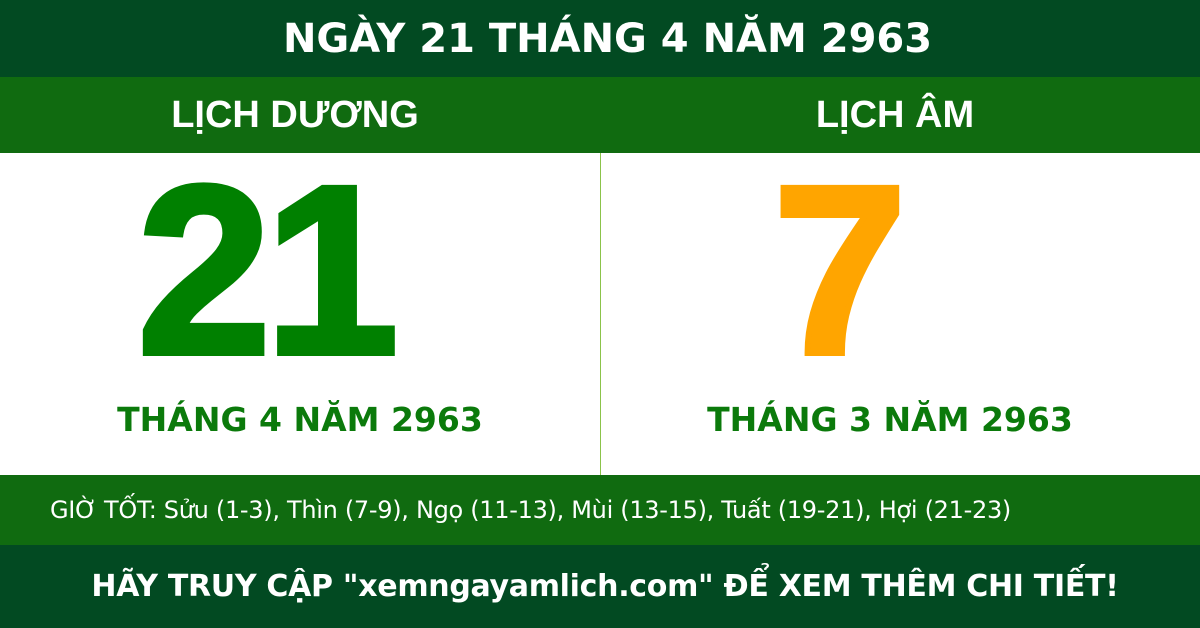 Image resolution: width=1200 pixels, height=628 pixels. What do you see at coordinates (839, 270) in the screenshot?
I see `lunar-day: 7` at bounding box center [839, 270].